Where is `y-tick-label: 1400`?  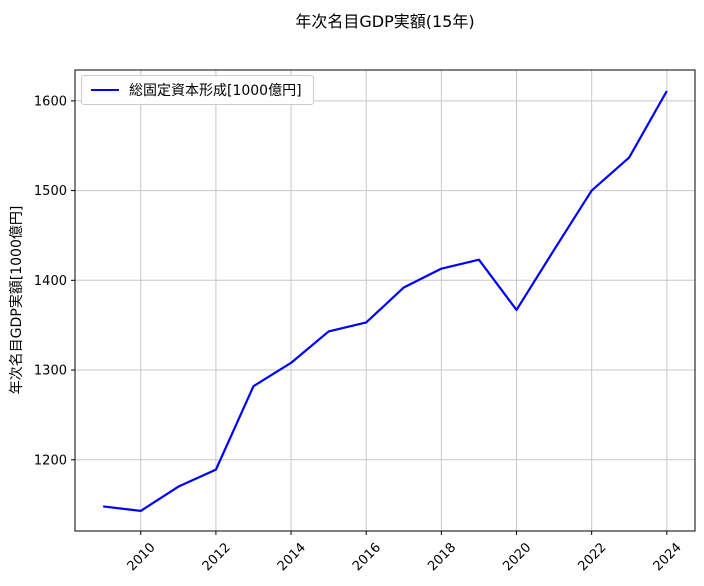 y-tick-label: 1400 is located at coordinates (50, 281).